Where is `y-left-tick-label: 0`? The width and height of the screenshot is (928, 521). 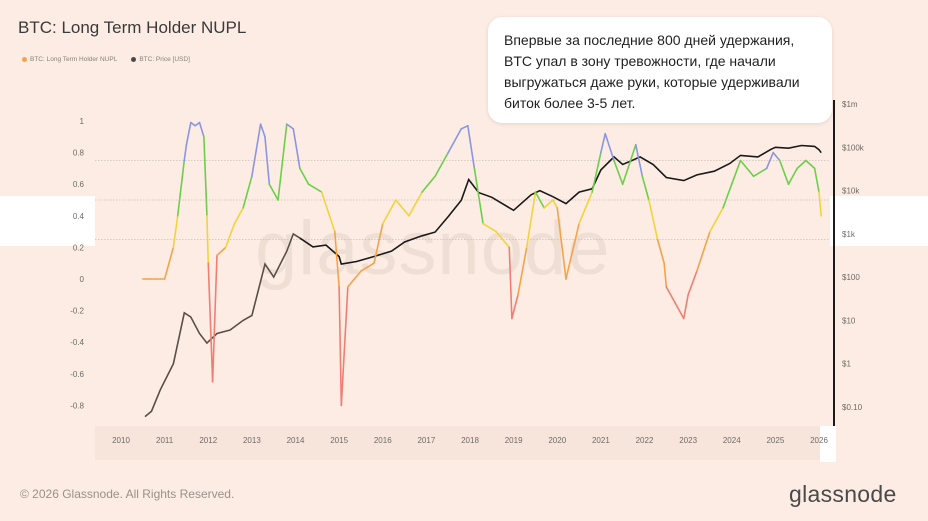 y-left-tick-label: 0 is located at coordinates (82, 279).